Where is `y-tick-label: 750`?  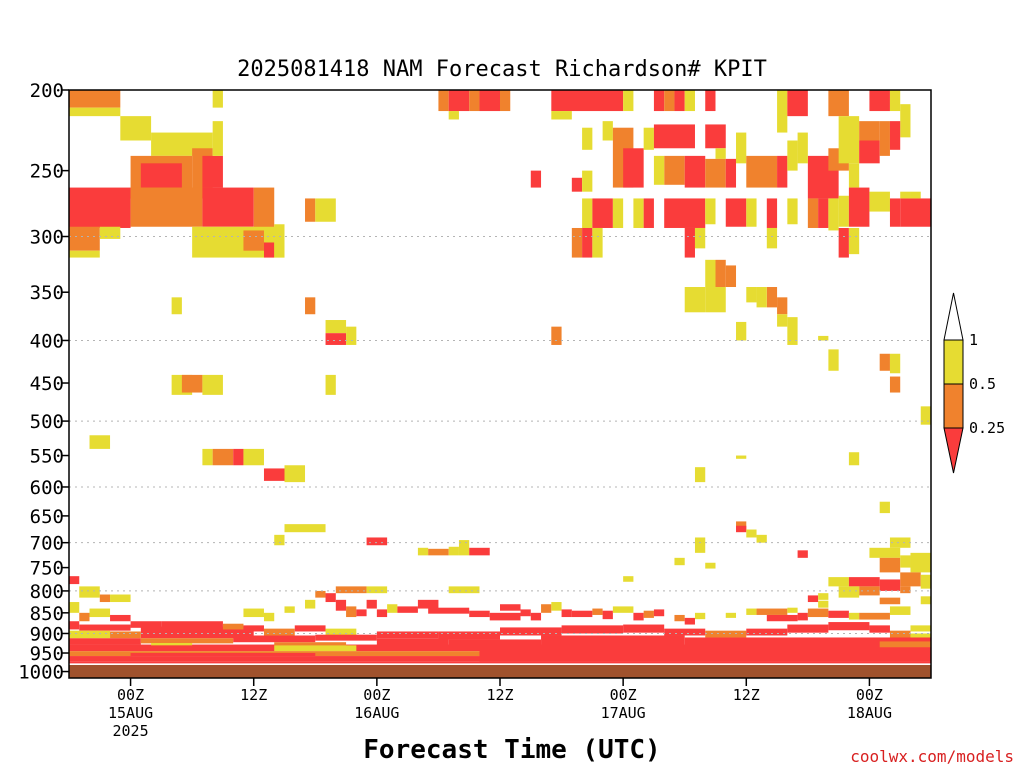
y-tick-label: 750 is located at coordinates (47, 569).